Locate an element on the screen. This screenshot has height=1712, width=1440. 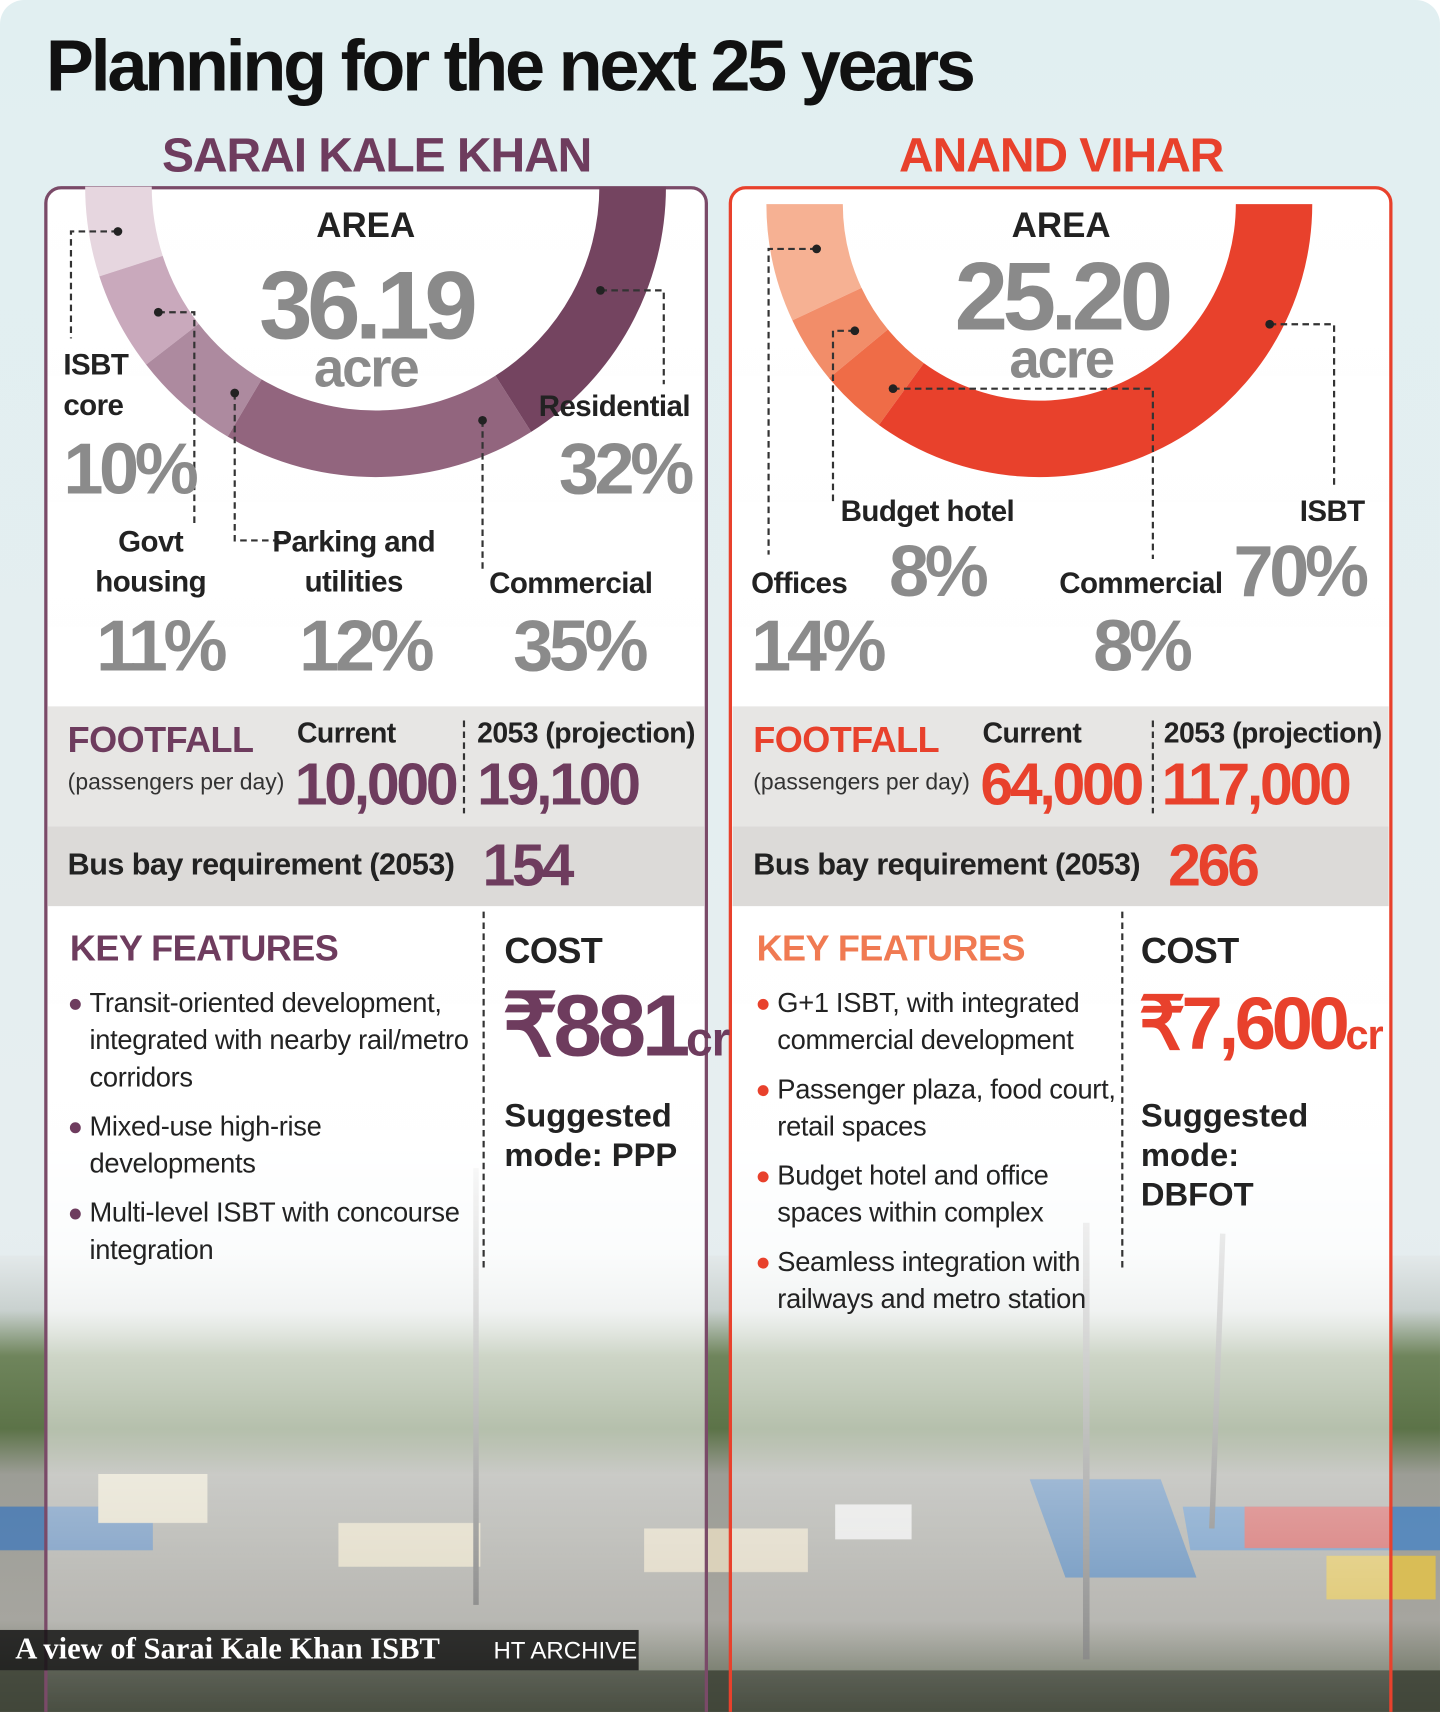
bus-bay-value: 266 is located at coordinates (1214, 865).